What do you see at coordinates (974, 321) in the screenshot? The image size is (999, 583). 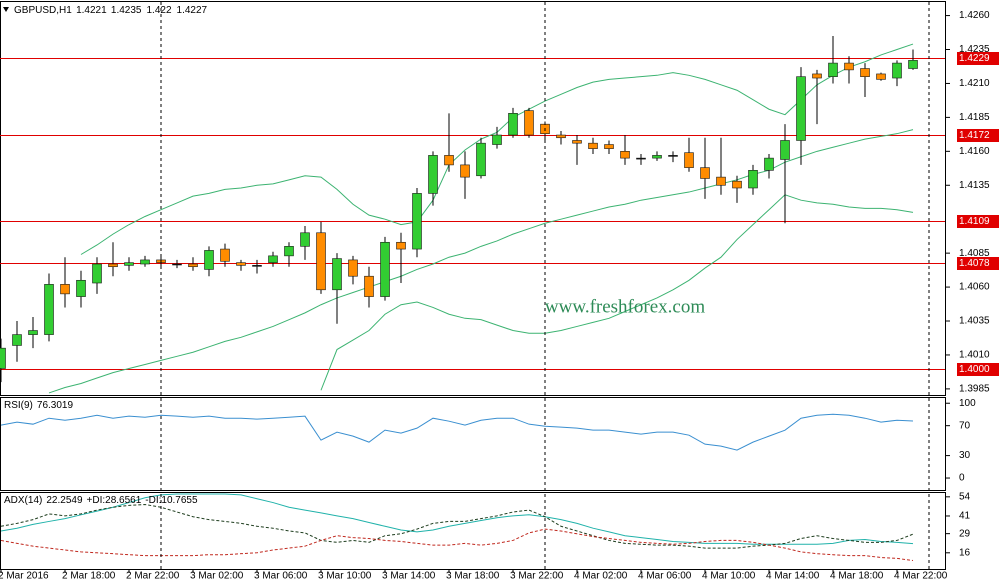 I see `y-tick-label: 1.4035` at bounding box center [974, 321].